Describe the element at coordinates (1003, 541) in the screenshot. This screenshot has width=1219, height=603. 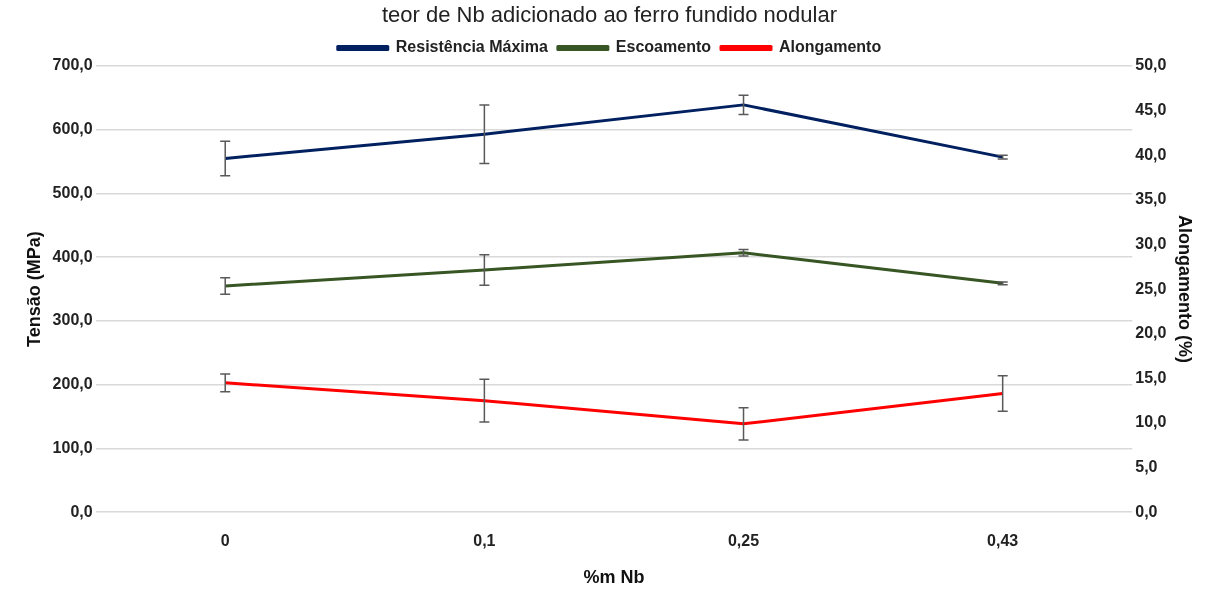
I see `x-tick-label: 0,43` at that location.